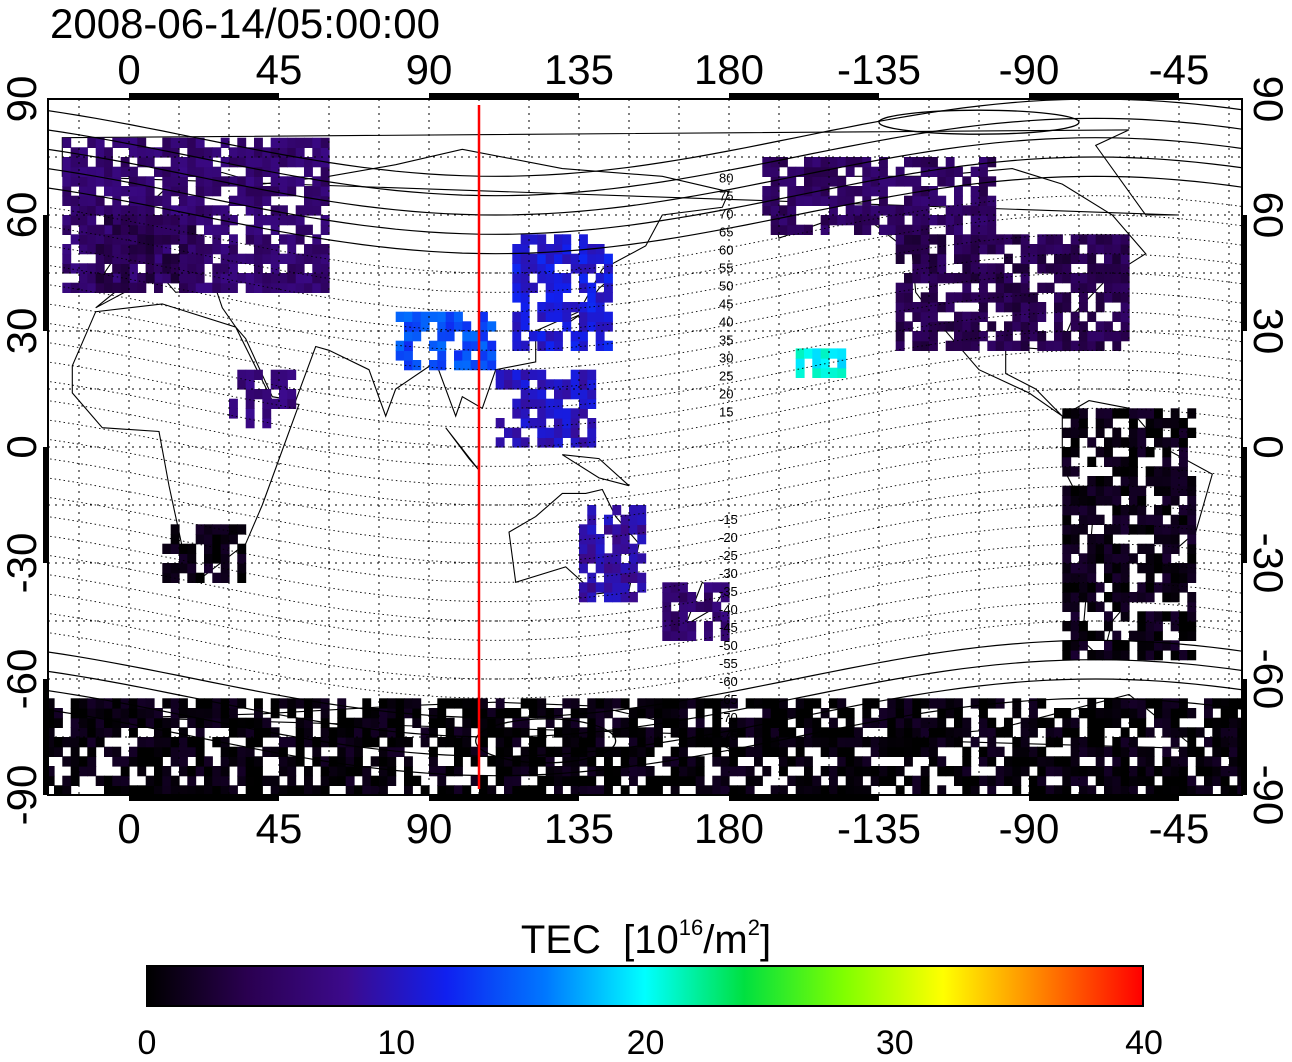  What do you see at coordinates (728, 663) in the screenshot?
I see `contour-label: -55` at bounding box center [728, 663].